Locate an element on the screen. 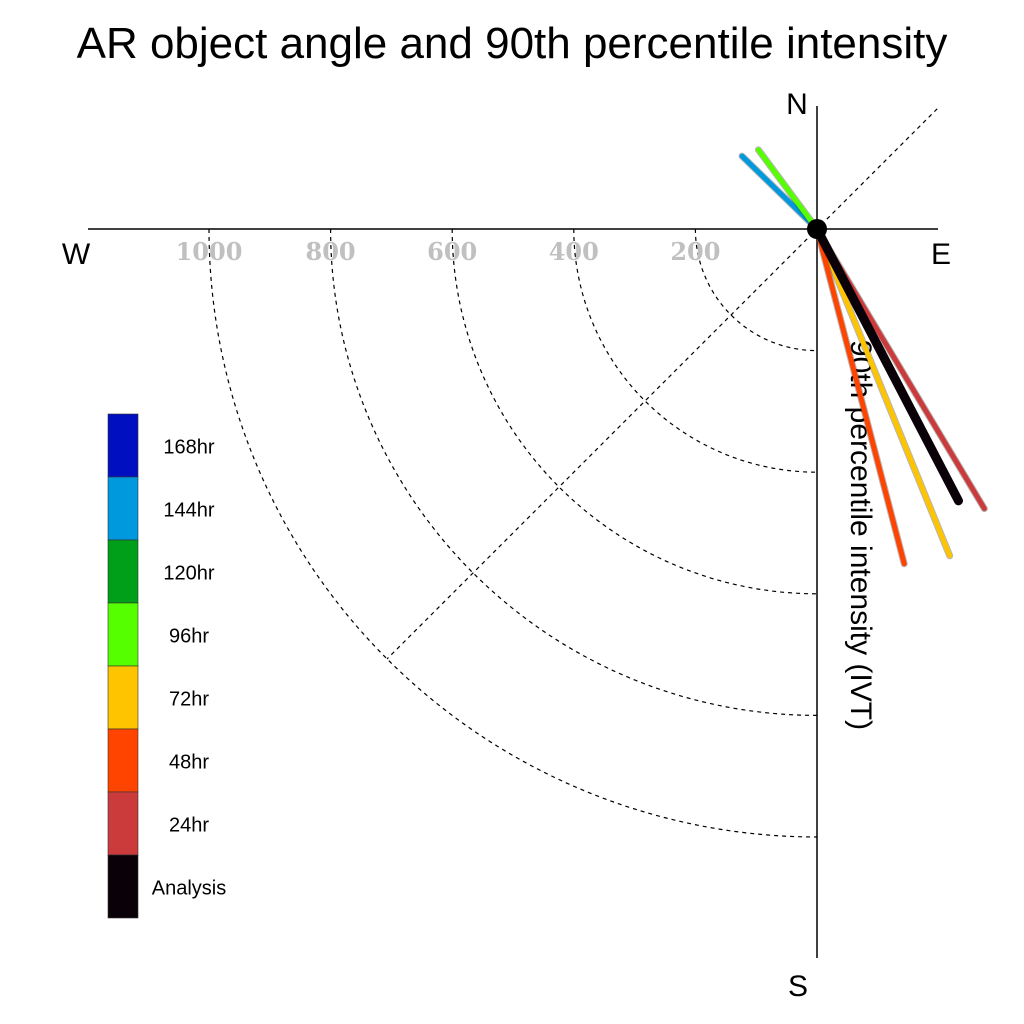 Image resolution: width=1024 pixels, height=1024 pixels. legend-label-144hr: 144hr is located at coordinates (188, 511).